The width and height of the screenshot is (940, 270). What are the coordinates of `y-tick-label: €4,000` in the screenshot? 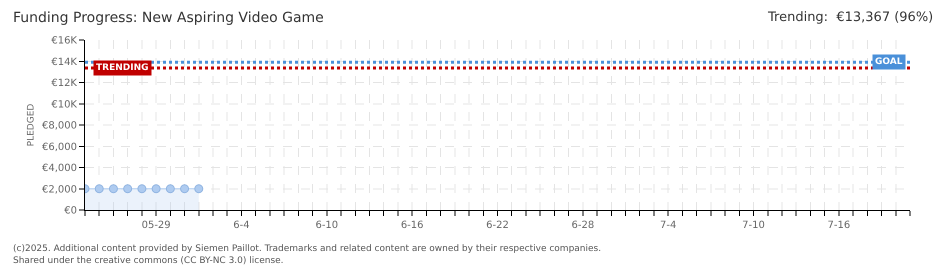 It's located at (59, 168).